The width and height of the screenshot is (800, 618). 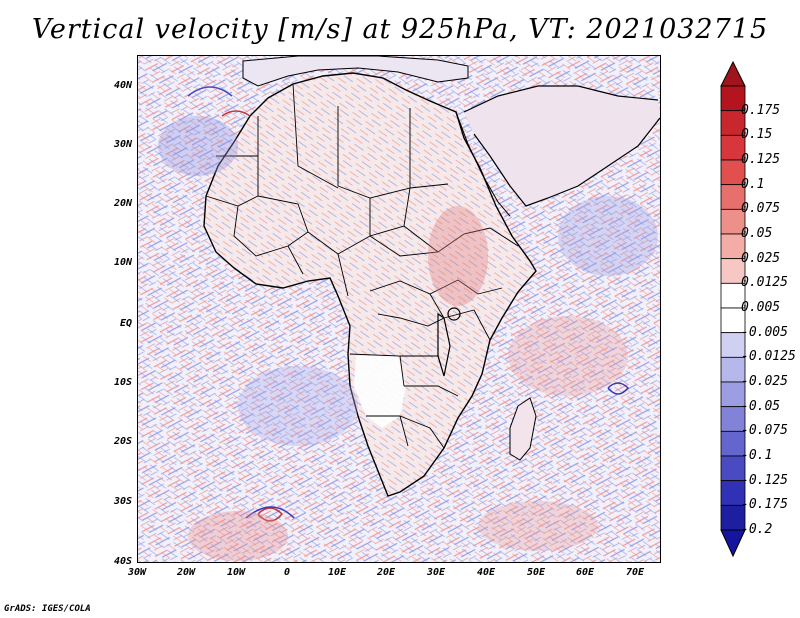 What do you see at coordinates (764, 332) in the screenshot?
I see `colorbar-label: -0.005` at bounding box center [764, 332].